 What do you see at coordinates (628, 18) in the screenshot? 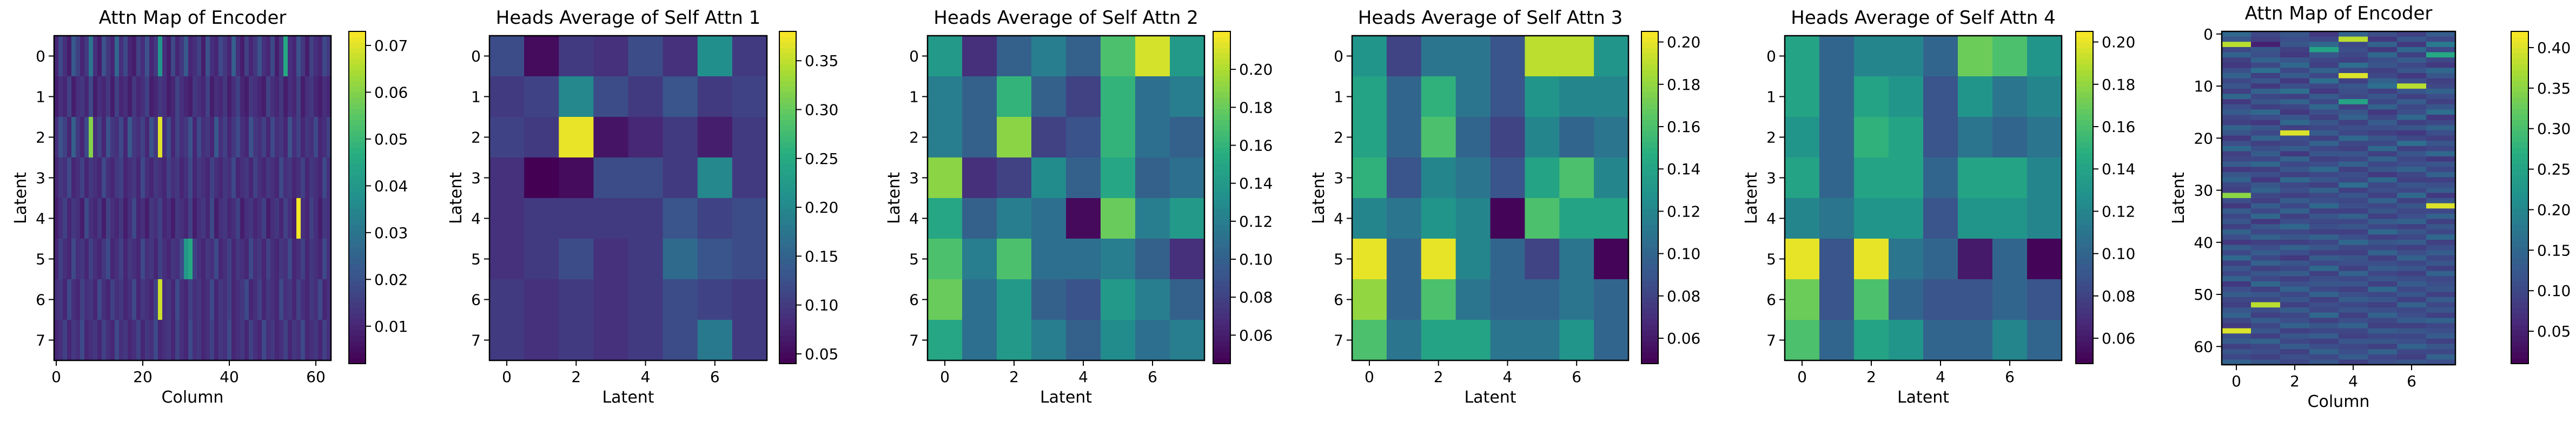
I see `chart-title: Heads Average of Self Attn 1` at bounding box center [628, 18].